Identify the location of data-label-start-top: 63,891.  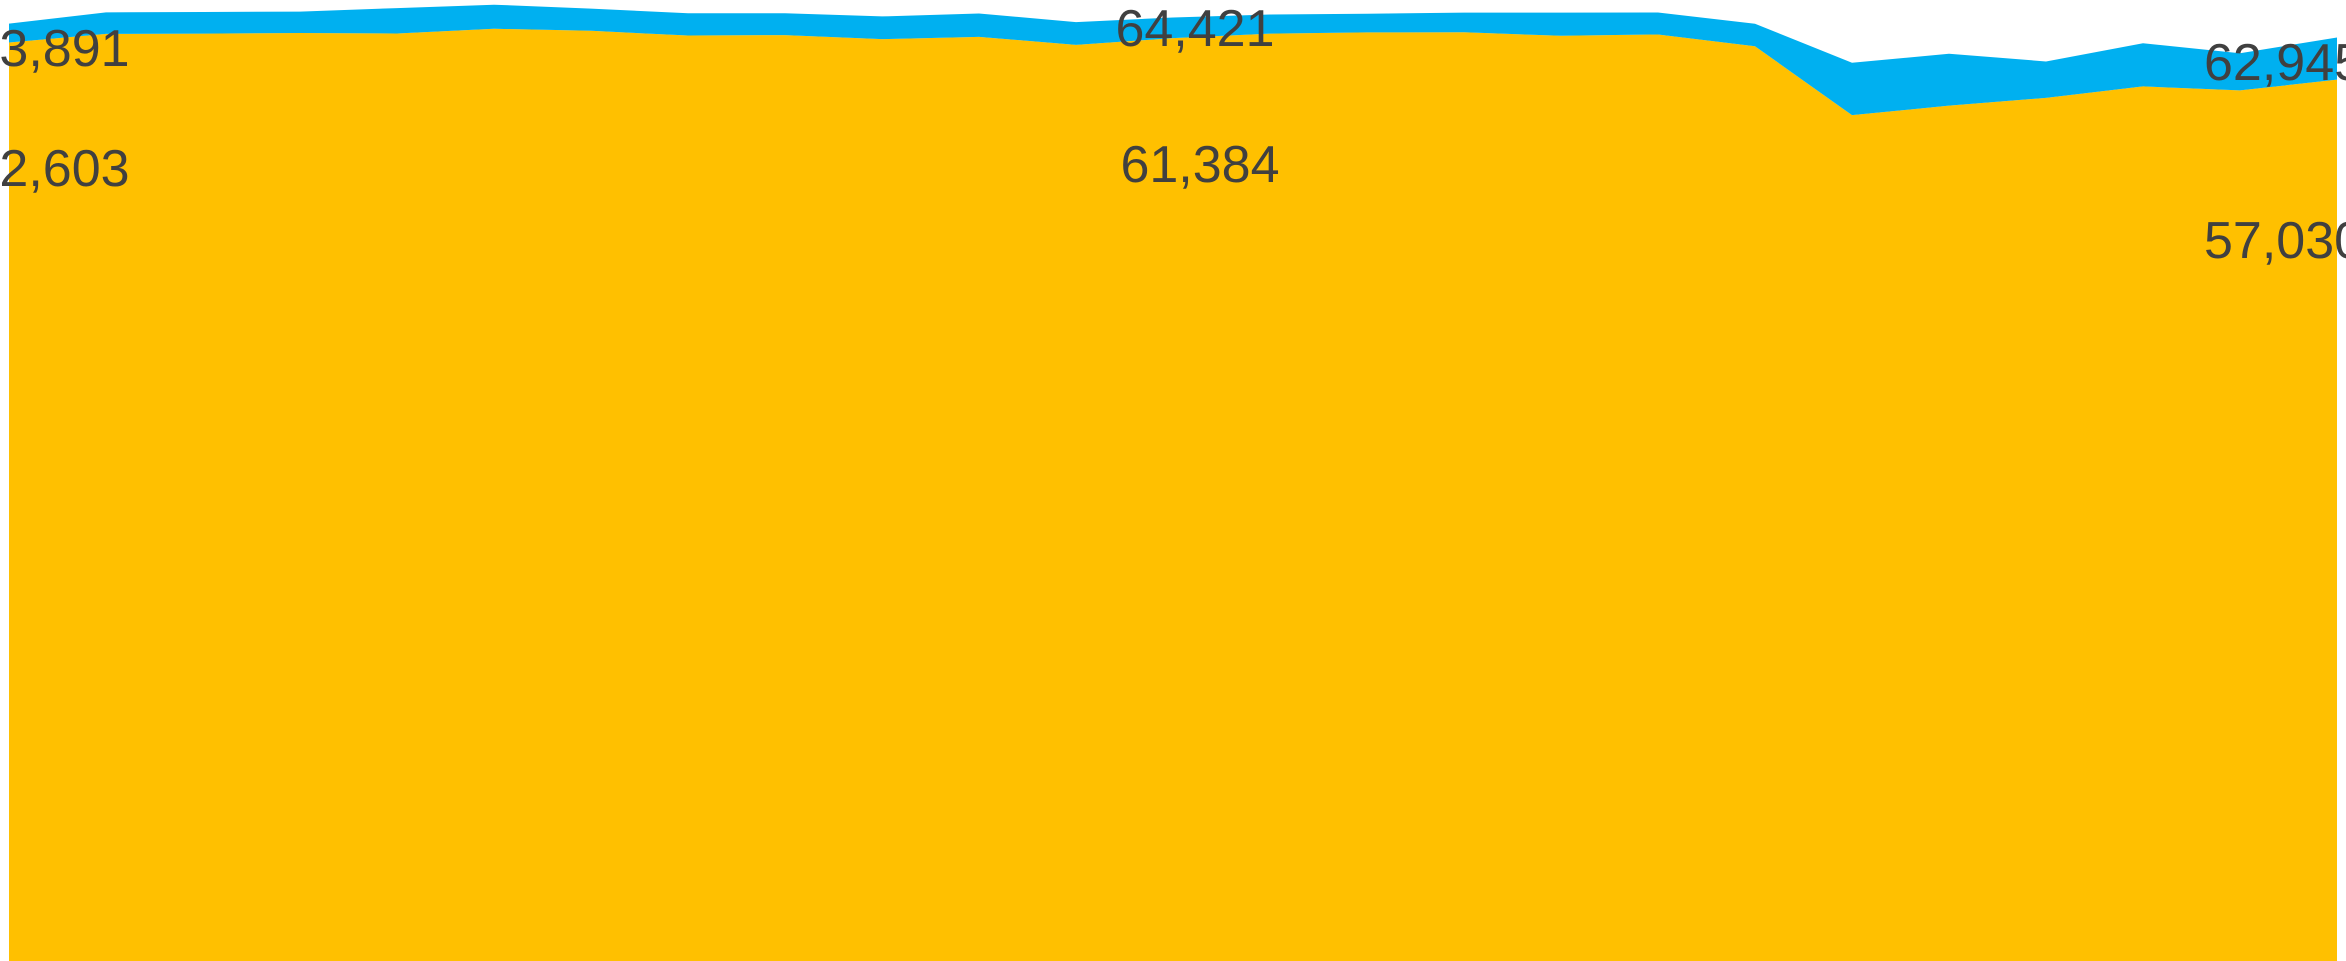
(65, 49).